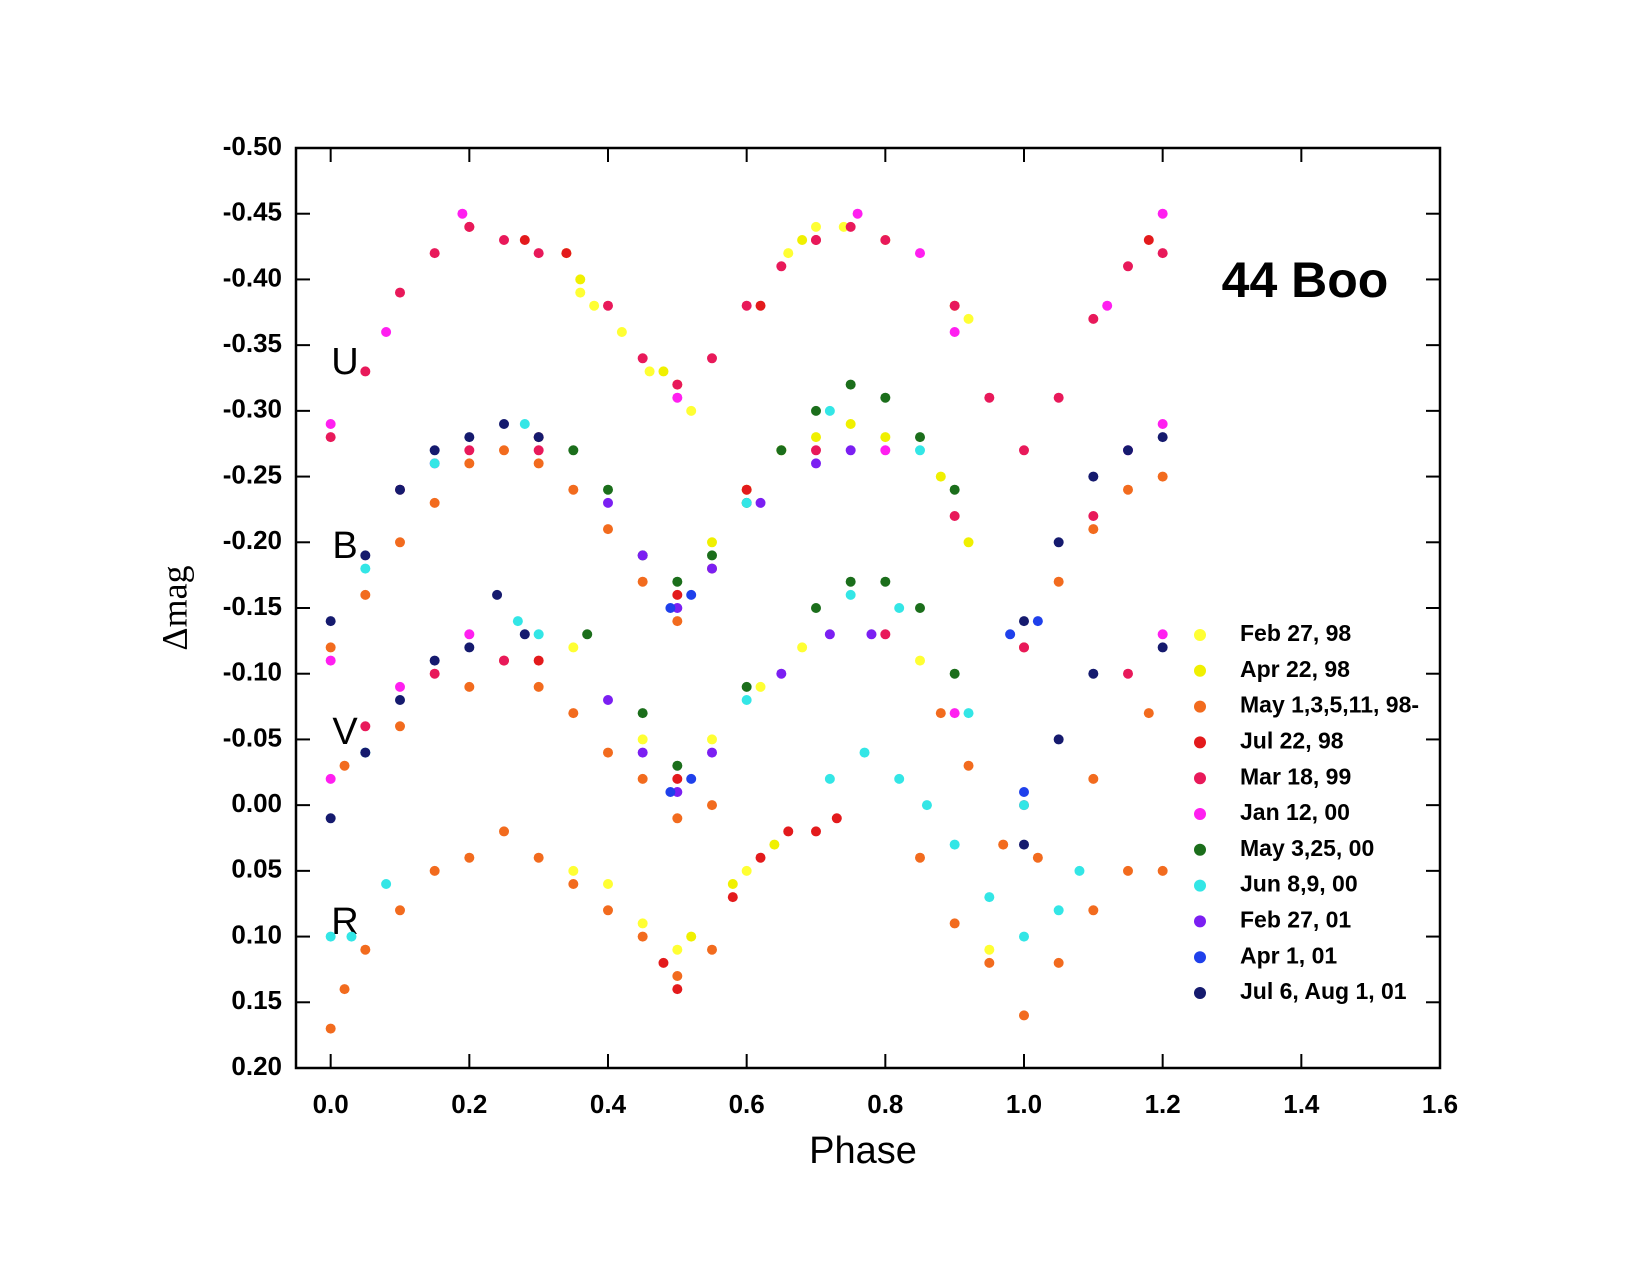 The width and height of the screenshot is (1650, 1275). What do you see at coordinates (1295, 669) in the screenshot?
I see `legend-label: Apr 22, 98` at bounding box center [1295, 669].